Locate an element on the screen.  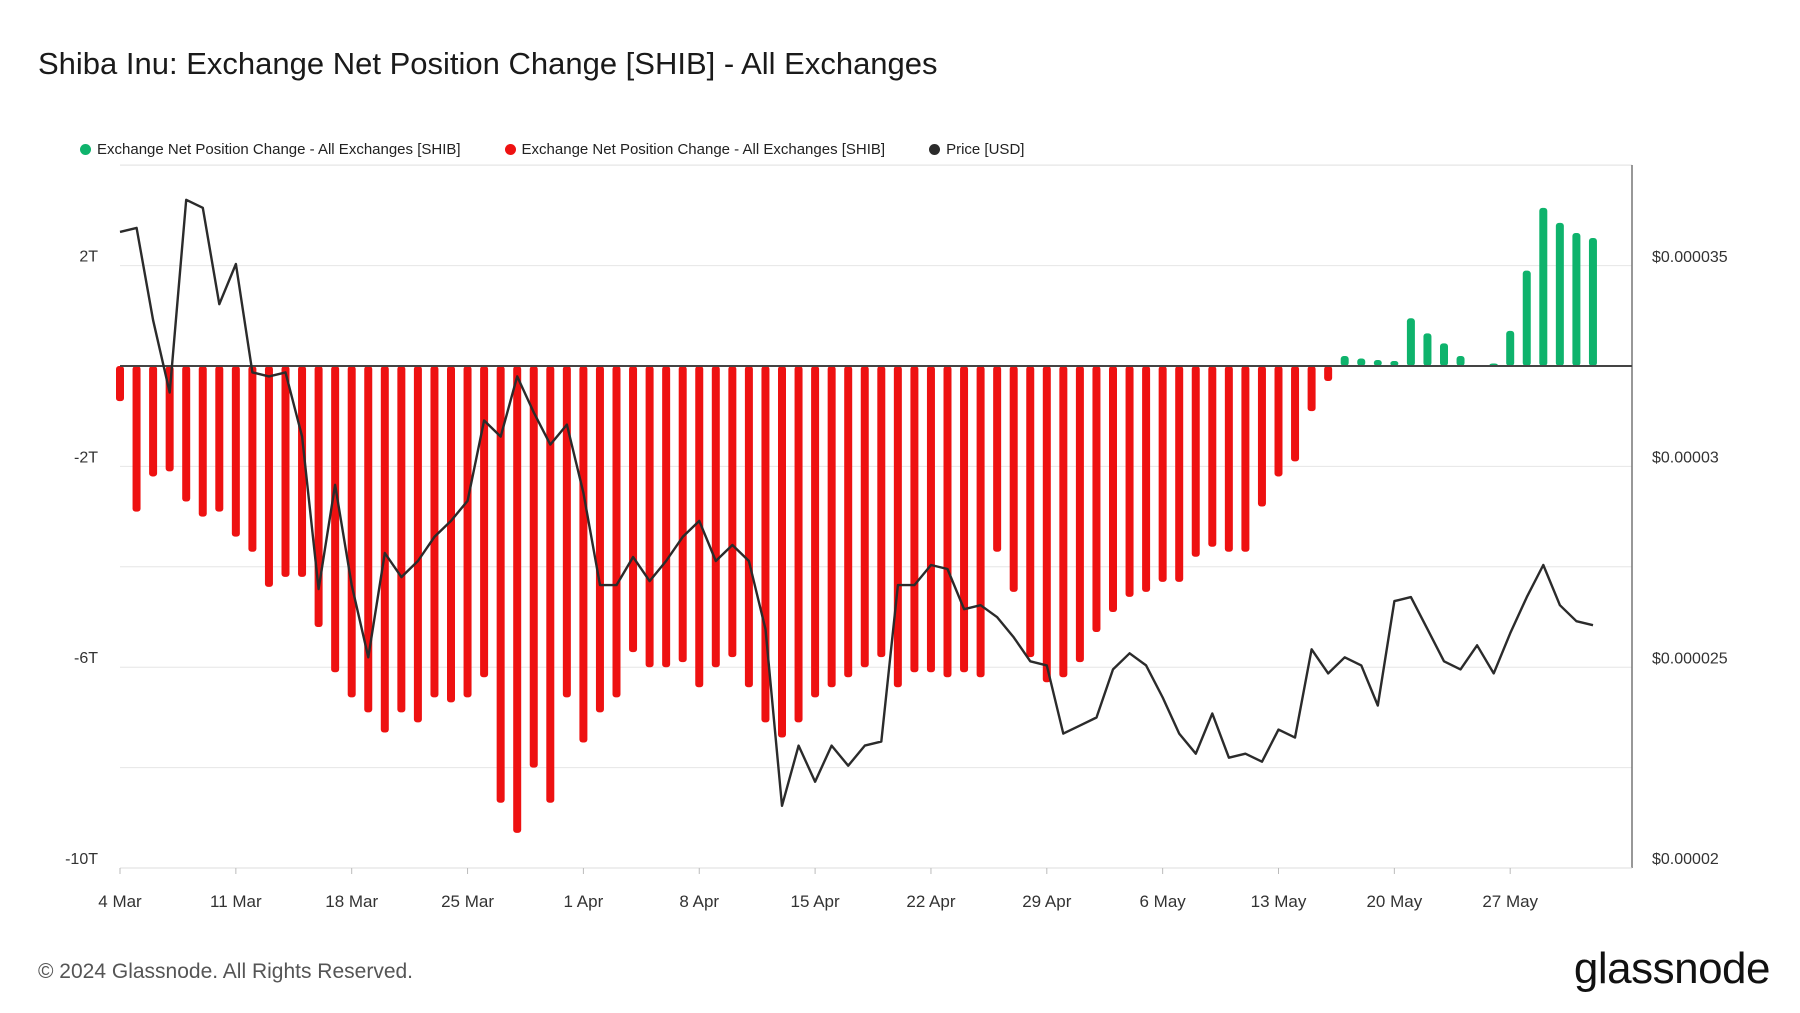
x-tick-label: 25 Mar is located at coordinates (467, 901).